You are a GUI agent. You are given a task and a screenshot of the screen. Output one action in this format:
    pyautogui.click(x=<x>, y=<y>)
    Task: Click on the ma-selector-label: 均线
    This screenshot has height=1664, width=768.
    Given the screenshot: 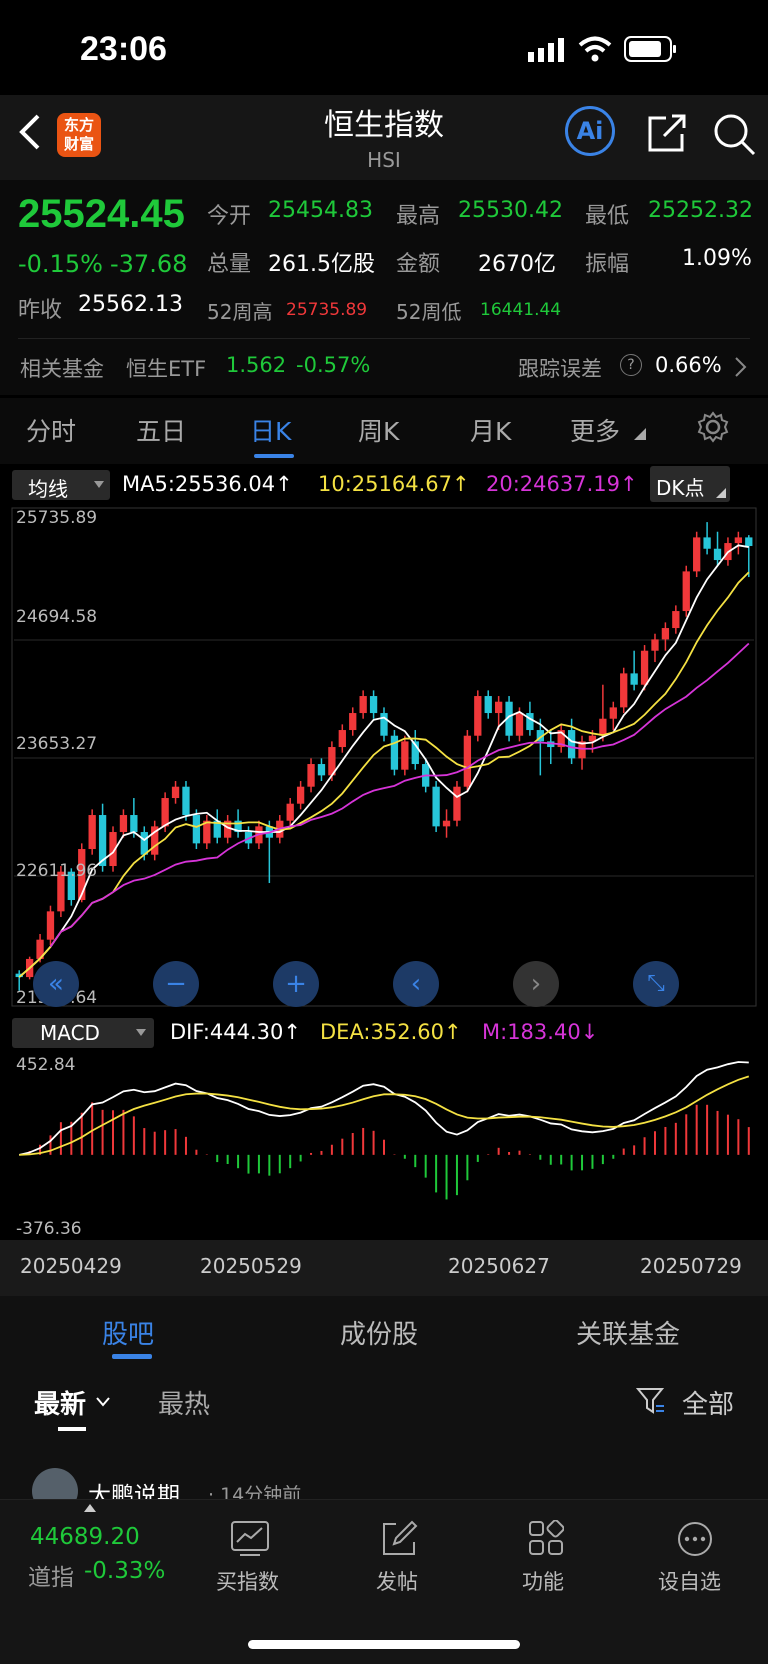 What is the action you would take?
    pyautogui.click(x=48, y=489)
    